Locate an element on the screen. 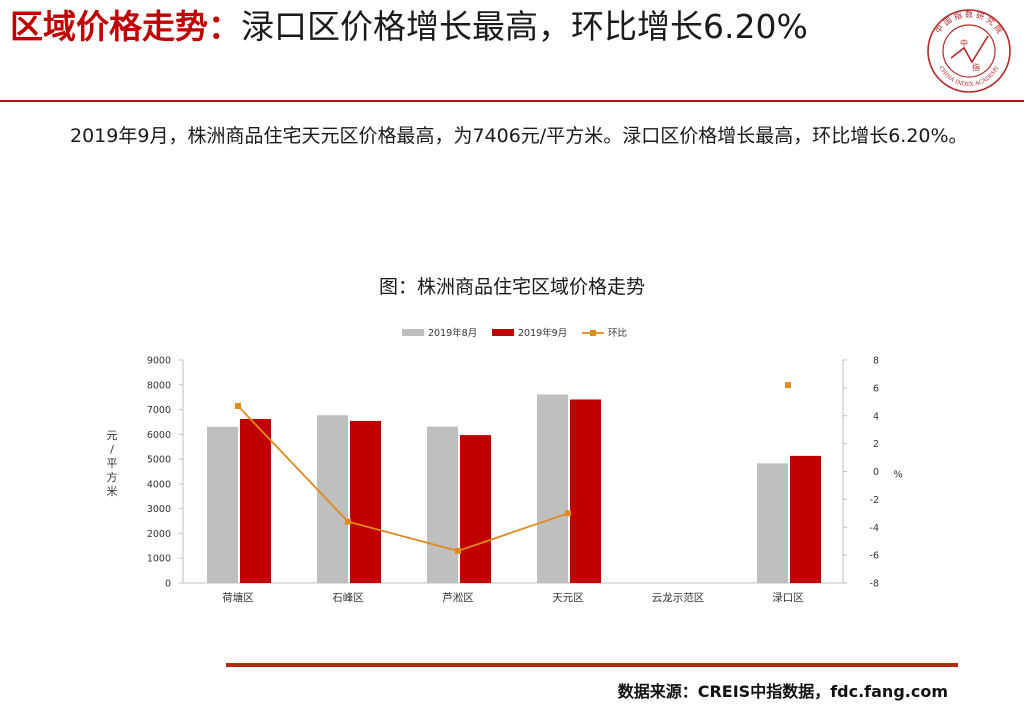 The height and width of the screenshot is (709, 1024). y-axis-label-char: 元 is located at coordinates (112, 435).